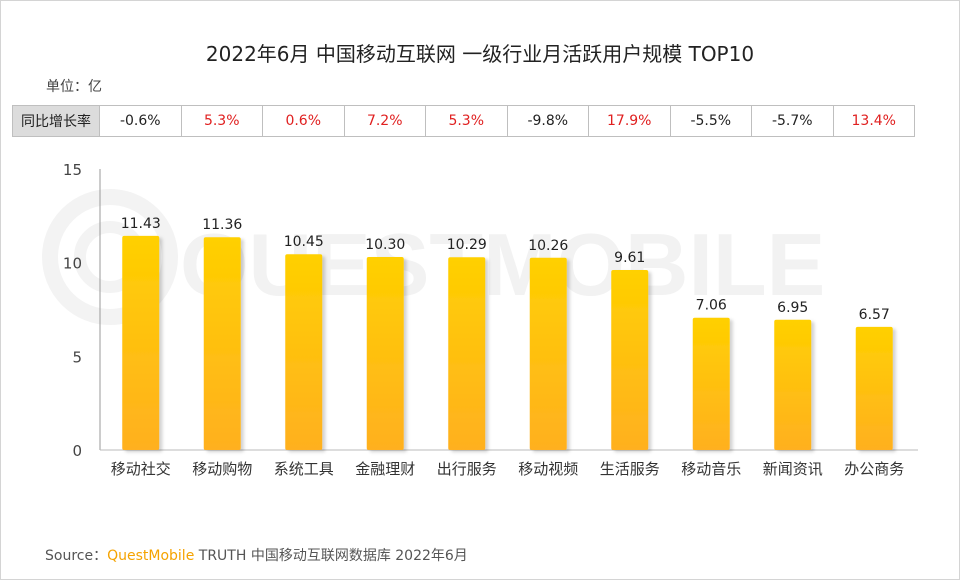 Image resolution: width=960 pixels, height=580 pixels. Describe the element at coordinates (72, 170) in the screenshot. I see `y-tick-label: 15` at that location.